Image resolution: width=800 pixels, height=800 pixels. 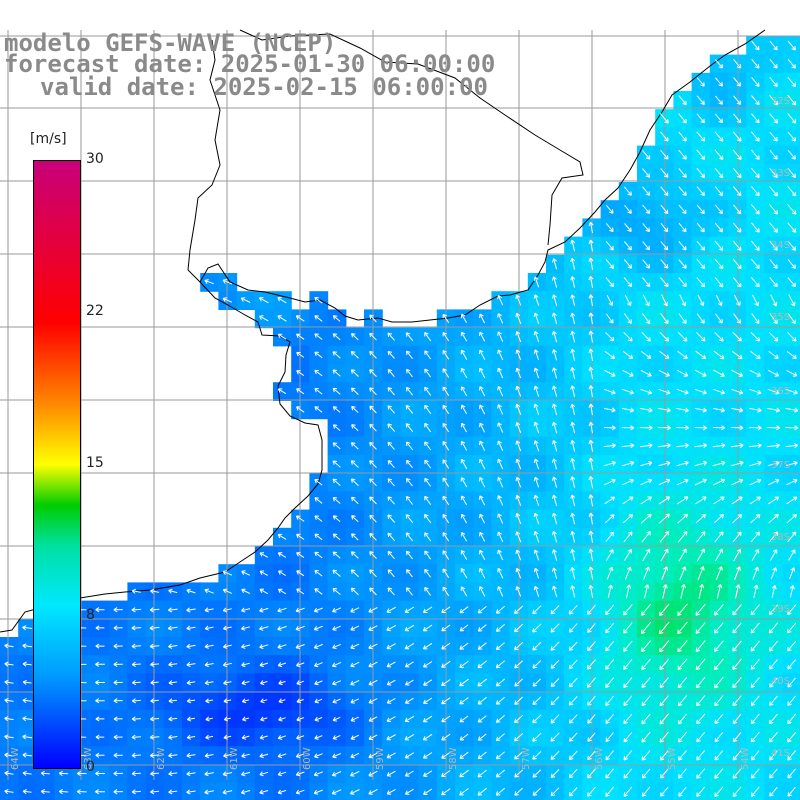 I want to click on latitude-label: 33S, so click(x=780, y=173).